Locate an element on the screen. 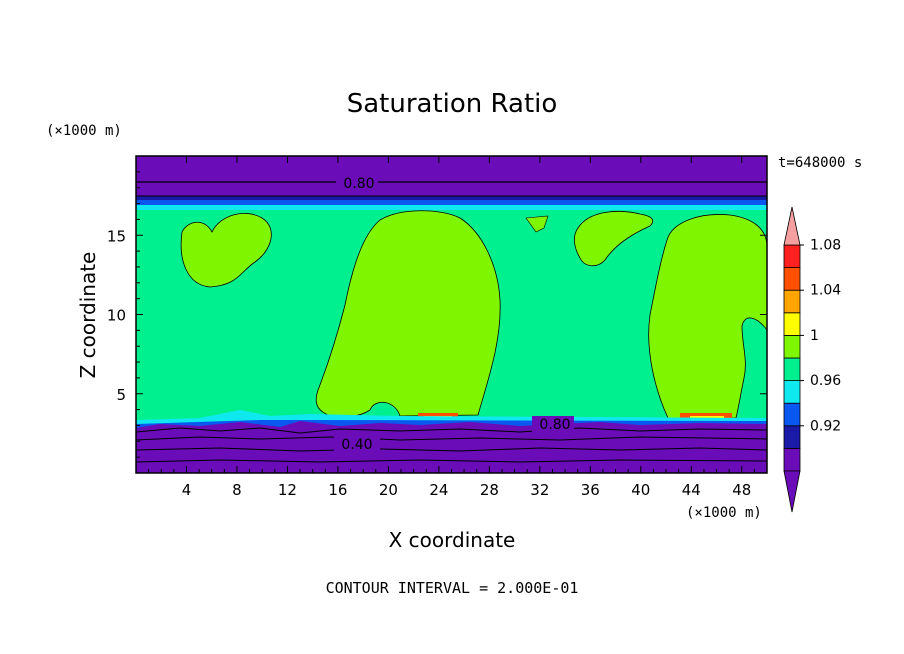 The width and height of the screenshot is (904, 654). x-tick-label: 40 is located at coordinates (640, 490).